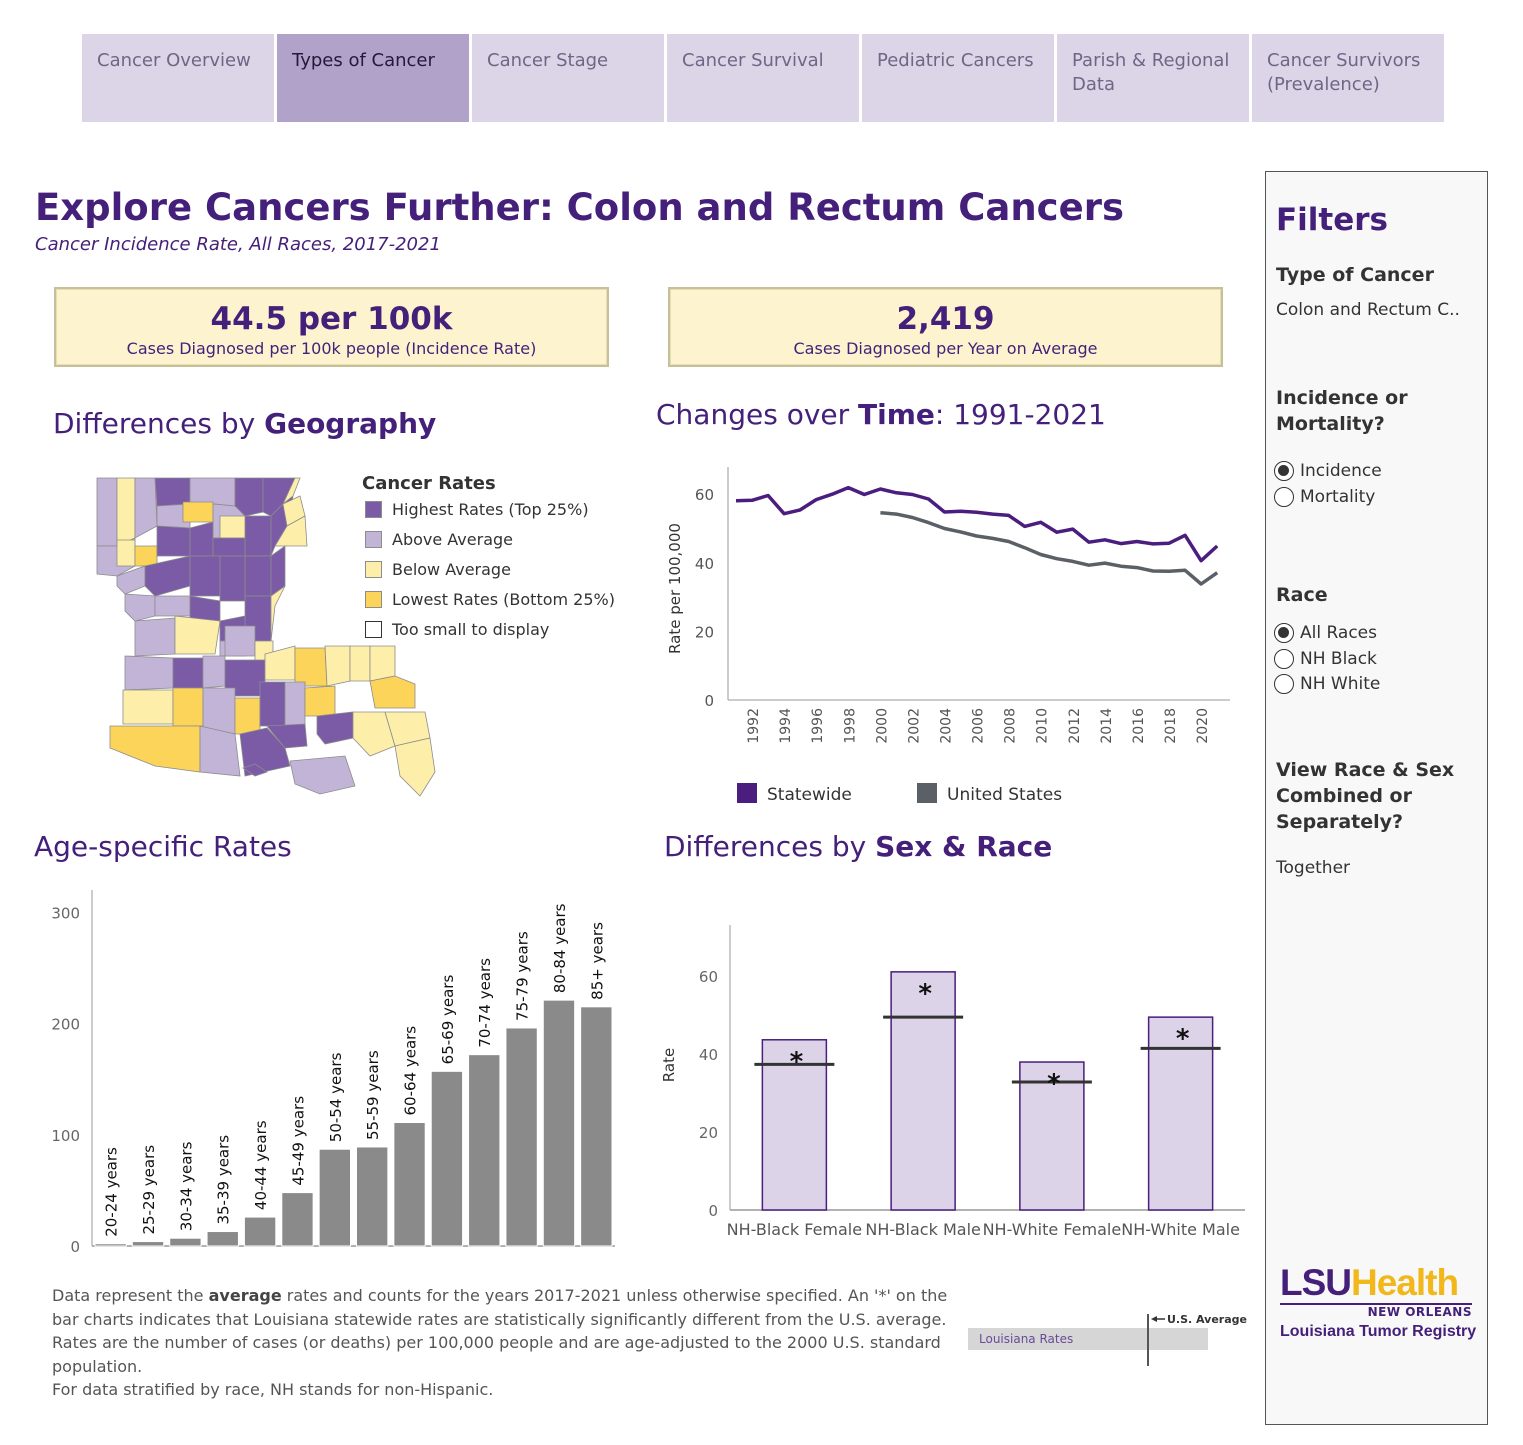 Image resolution: width=1523 pixels, height=1445 pixels. Describe the element at coordinates (163, 846) in the screenshot. I see `section-title-age: Age-specific Rates` at that location.